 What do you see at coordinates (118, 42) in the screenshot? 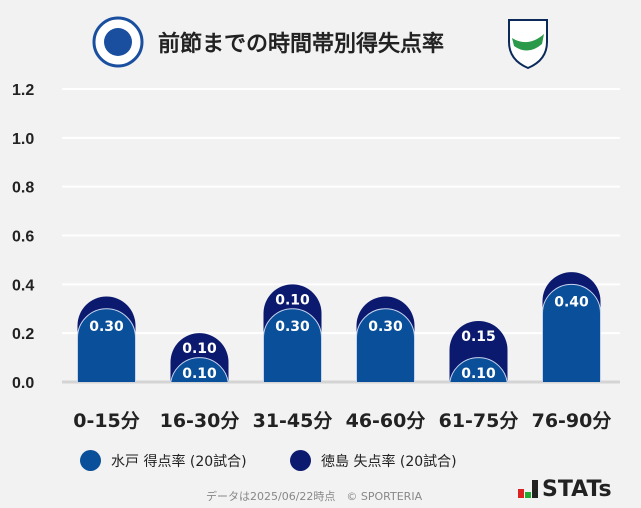
I see `mito-logo-inner-icon` at bounding box center [118, 42].